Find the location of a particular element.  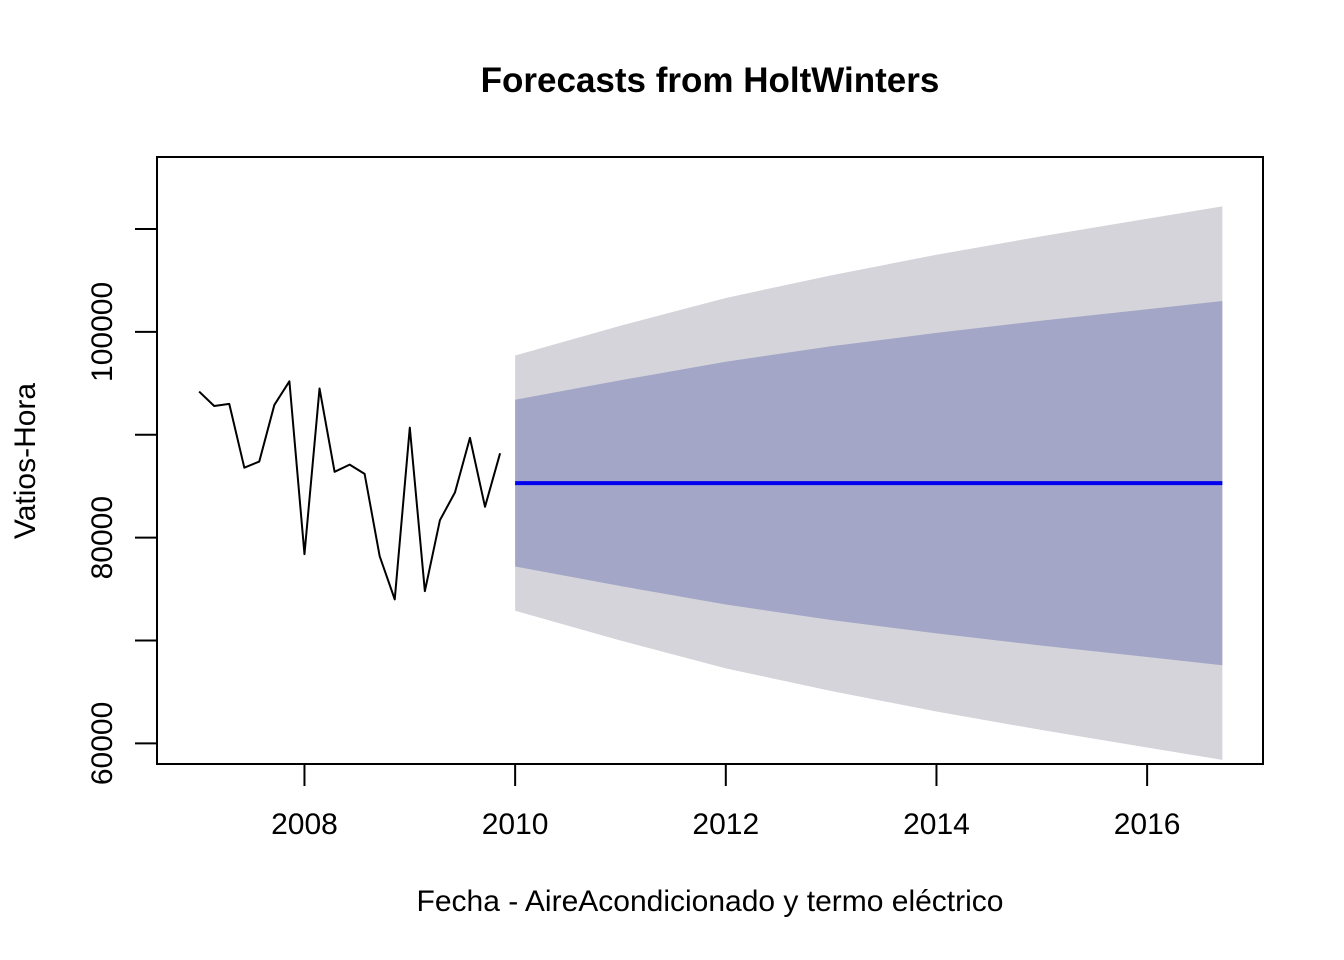

chart-title: Forecasts from HoltWinters is located at coordinates (710, 80).